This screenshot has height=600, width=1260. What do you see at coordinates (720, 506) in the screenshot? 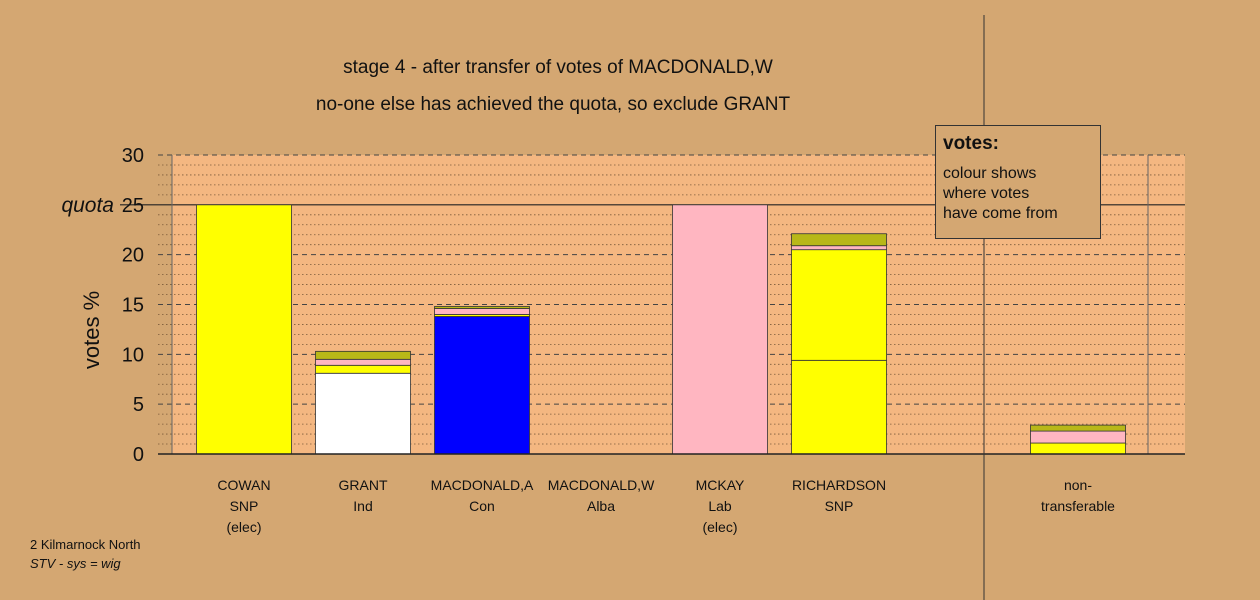
I see `x-category-label: Lab` at bounding box center [720, 506].